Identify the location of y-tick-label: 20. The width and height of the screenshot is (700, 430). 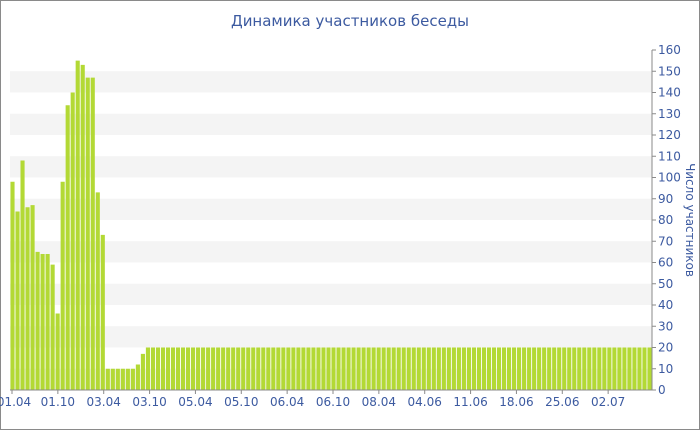
(665, 348).